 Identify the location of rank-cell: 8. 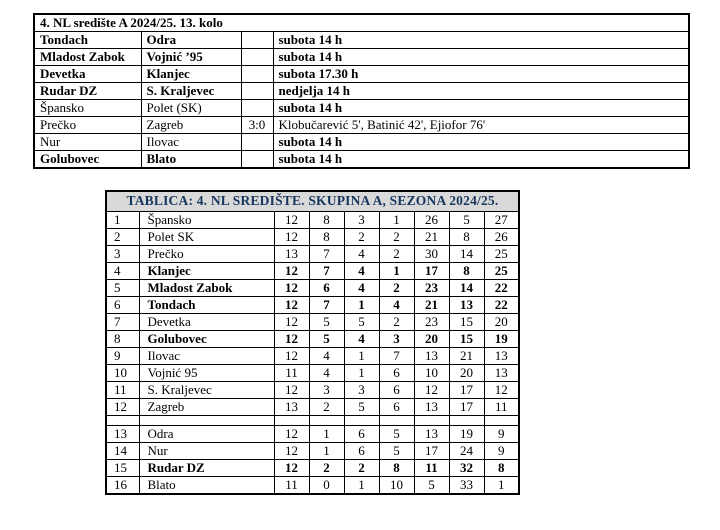
(122, 339).